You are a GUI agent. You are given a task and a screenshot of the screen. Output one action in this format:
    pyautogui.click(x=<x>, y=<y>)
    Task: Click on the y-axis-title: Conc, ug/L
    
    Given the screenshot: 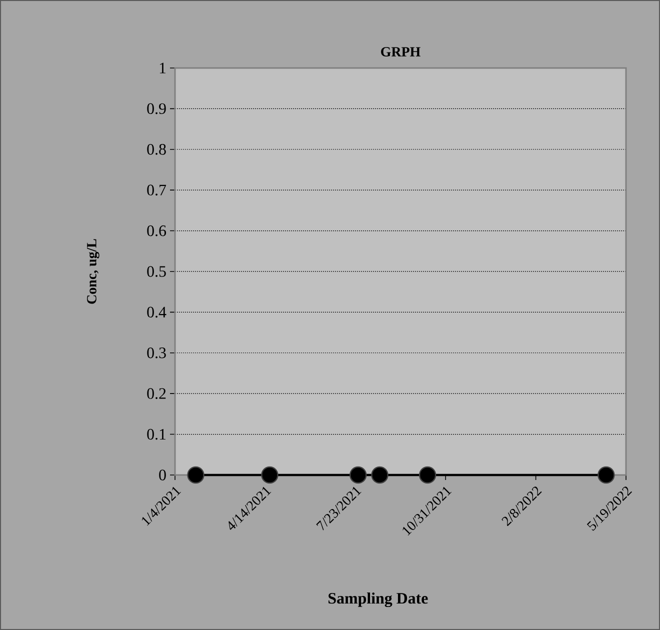 What is the action you would take?
    pyautogui.click(x=93, y=271)
    